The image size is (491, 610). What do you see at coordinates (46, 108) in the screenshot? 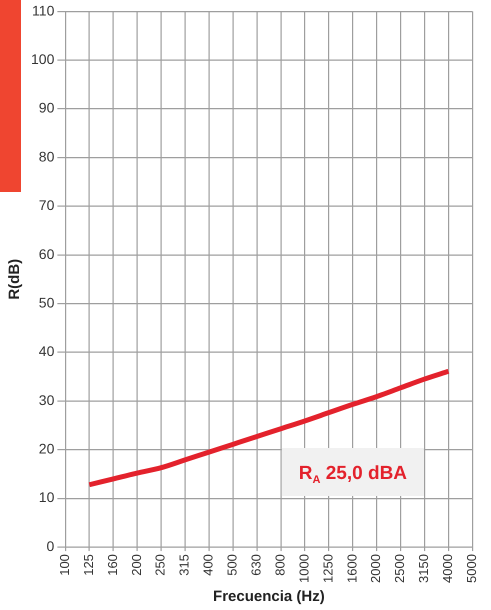
I see `y-tick-label: 90` at bounding box center [46, 108].